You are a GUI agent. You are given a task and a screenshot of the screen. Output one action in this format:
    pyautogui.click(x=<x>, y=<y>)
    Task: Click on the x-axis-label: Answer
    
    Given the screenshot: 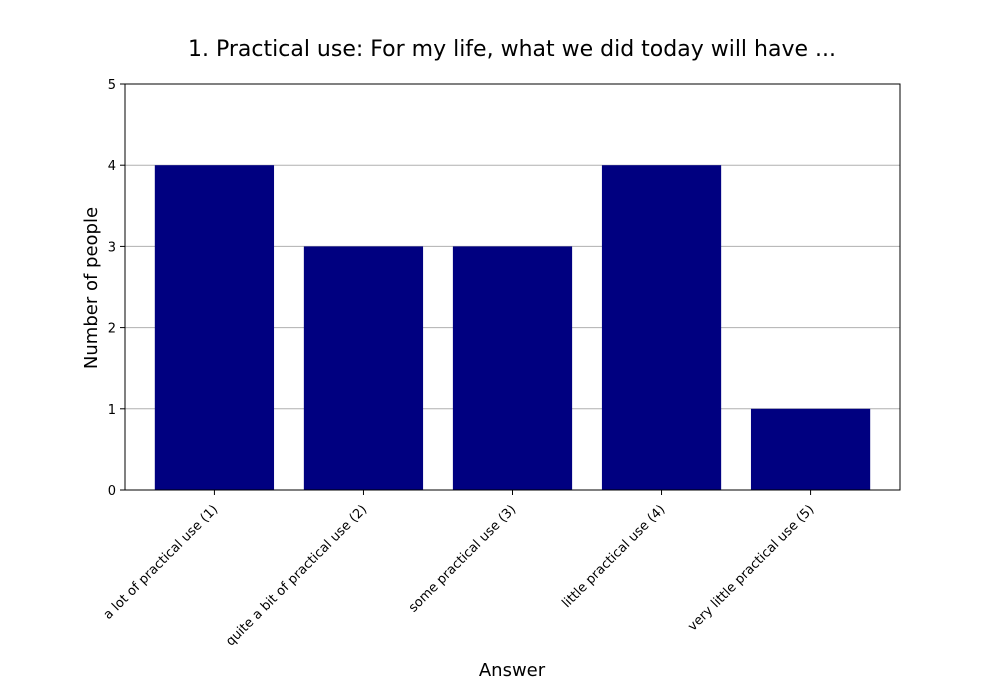 What is the action you would take?
    pyautogui.click(x=512, y=670)
    